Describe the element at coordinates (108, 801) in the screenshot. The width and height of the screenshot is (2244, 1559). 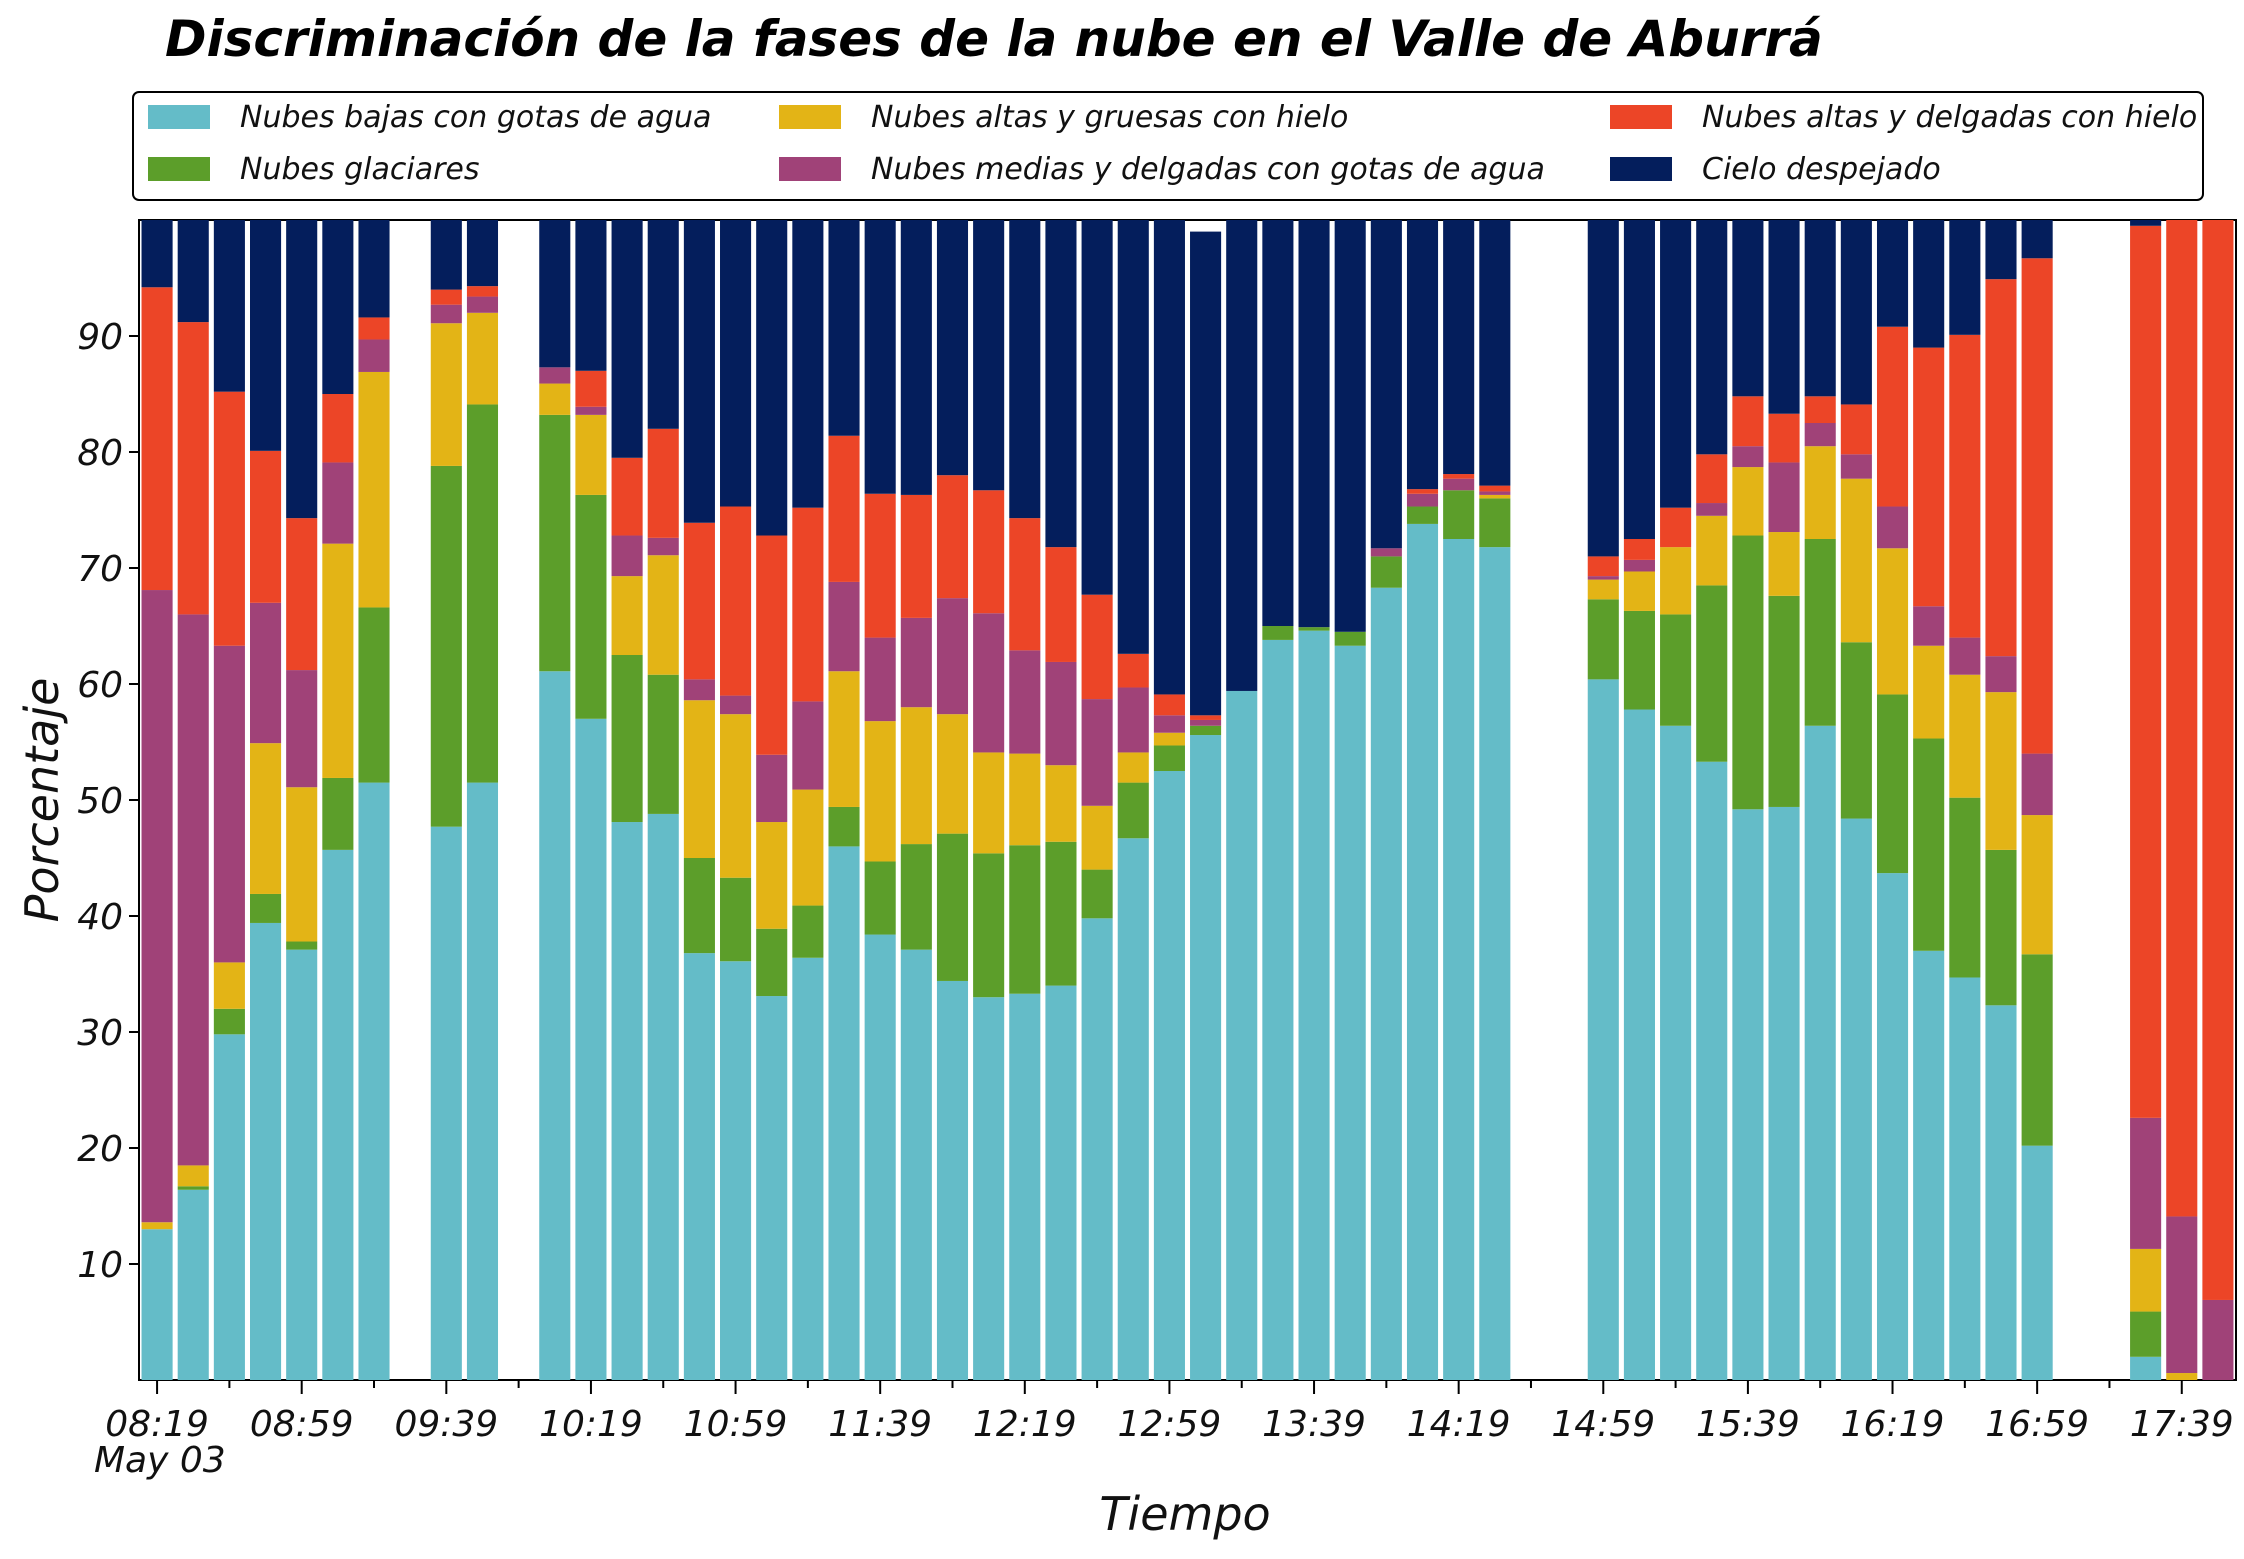
I see `y-axis: 10 20 30 40 50 60 70 80 90` at that location.